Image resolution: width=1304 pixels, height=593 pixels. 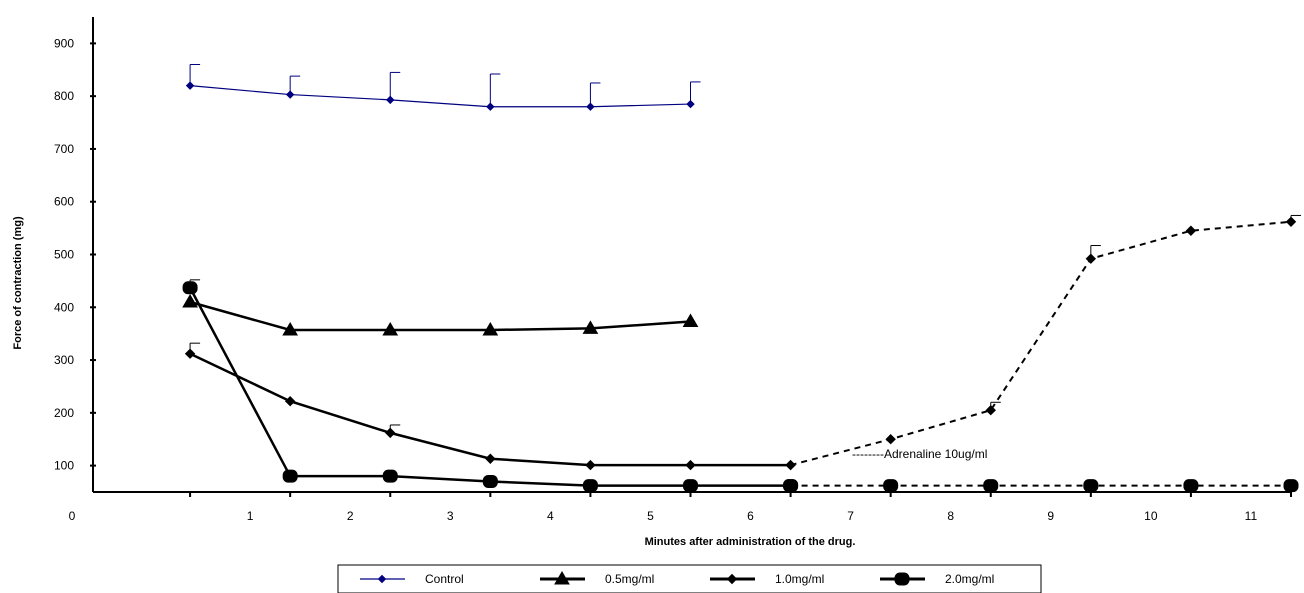 I want to click on x-tick-label: 9, so click(x=1050, y=516).